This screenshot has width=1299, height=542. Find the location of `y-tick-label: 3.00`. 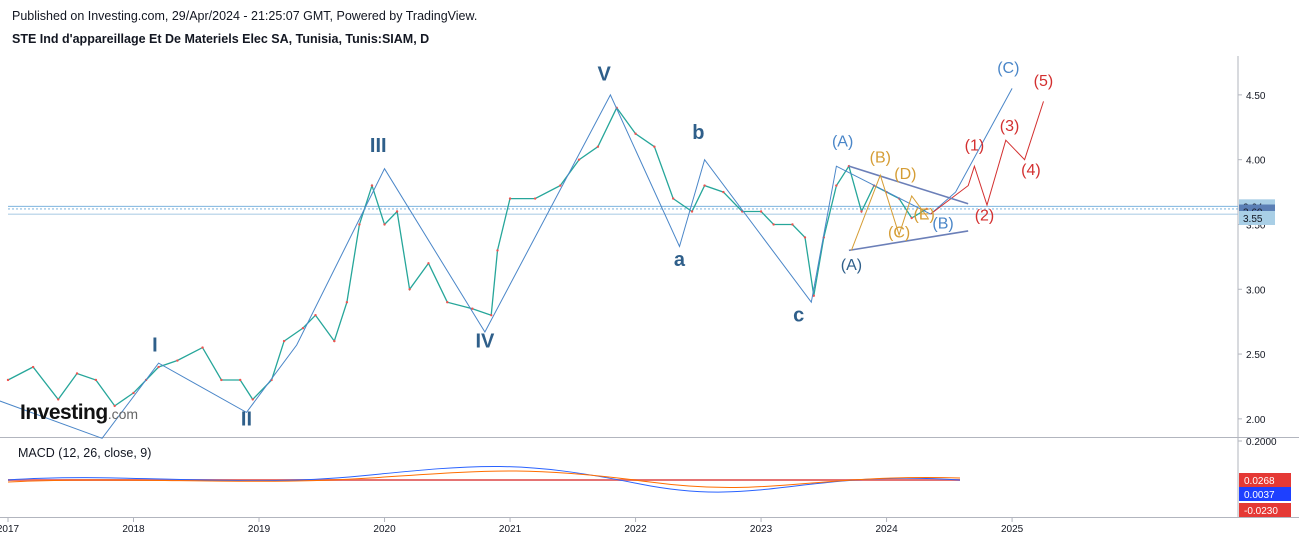

y-tick-label: 3.00 is located at coordinates (1256, 290).